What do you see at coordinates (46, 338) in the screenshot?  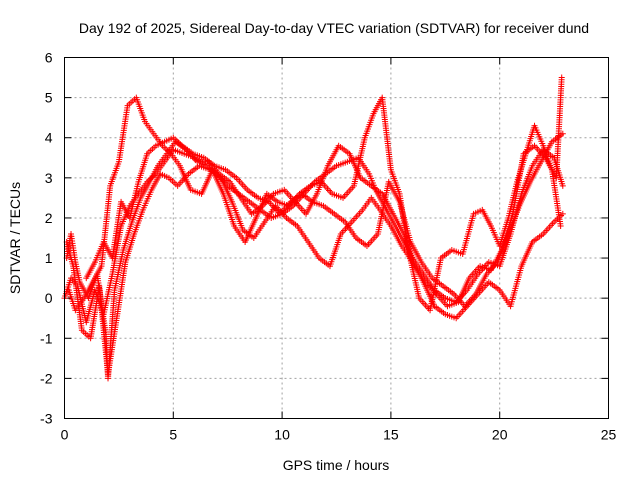 I see `y-tick-label: -1` at bounding box center [46, 338].